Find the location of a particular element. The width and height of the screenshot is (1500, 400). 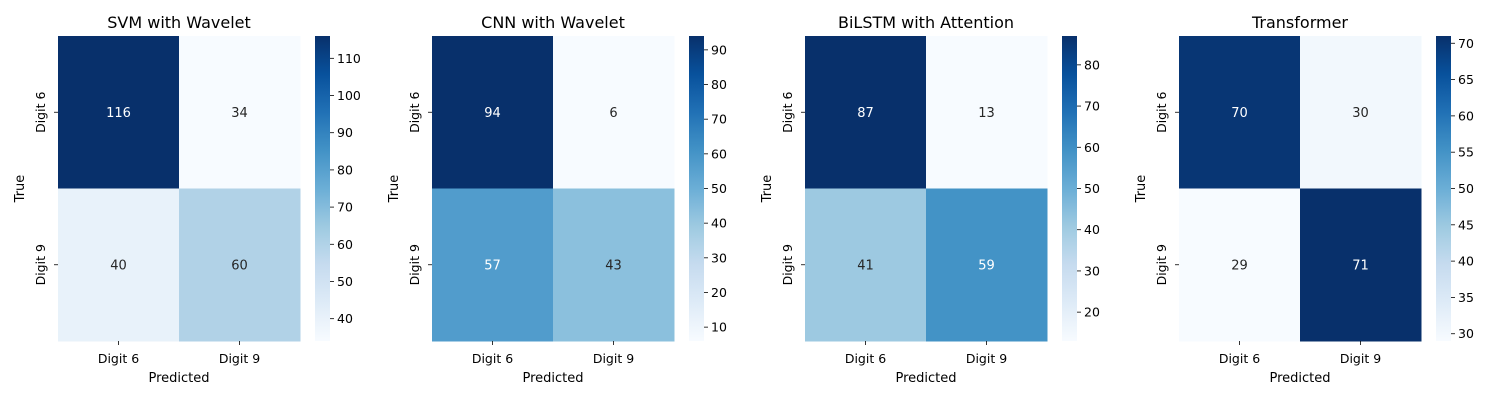

chart-title: BiLSTM with Attention is located at coordinates (926, 22).